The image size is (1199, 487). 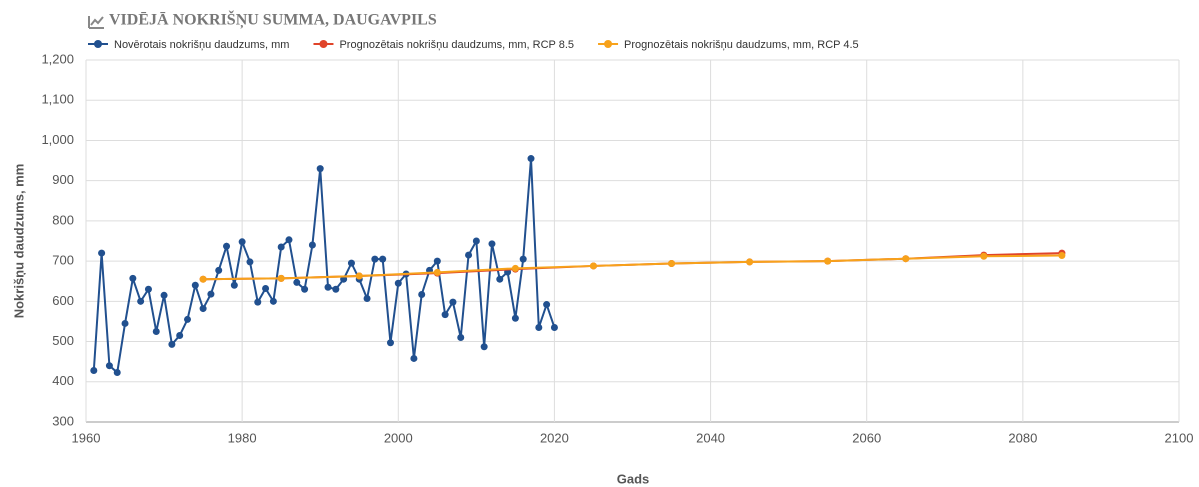 I want to click on y-tick-label: 1,200, so click(x=57, y=58).